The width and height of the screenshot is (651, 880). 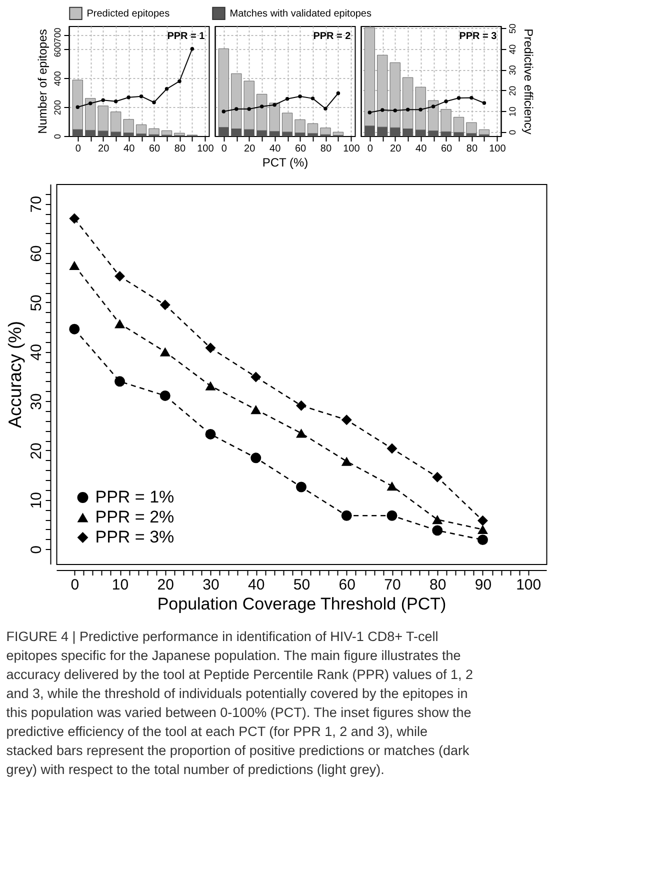 What do you see at coordinates (134, 497) in the screenshot?
I see `legend-label: PPR = 1%` at bounding box center [134, 497].